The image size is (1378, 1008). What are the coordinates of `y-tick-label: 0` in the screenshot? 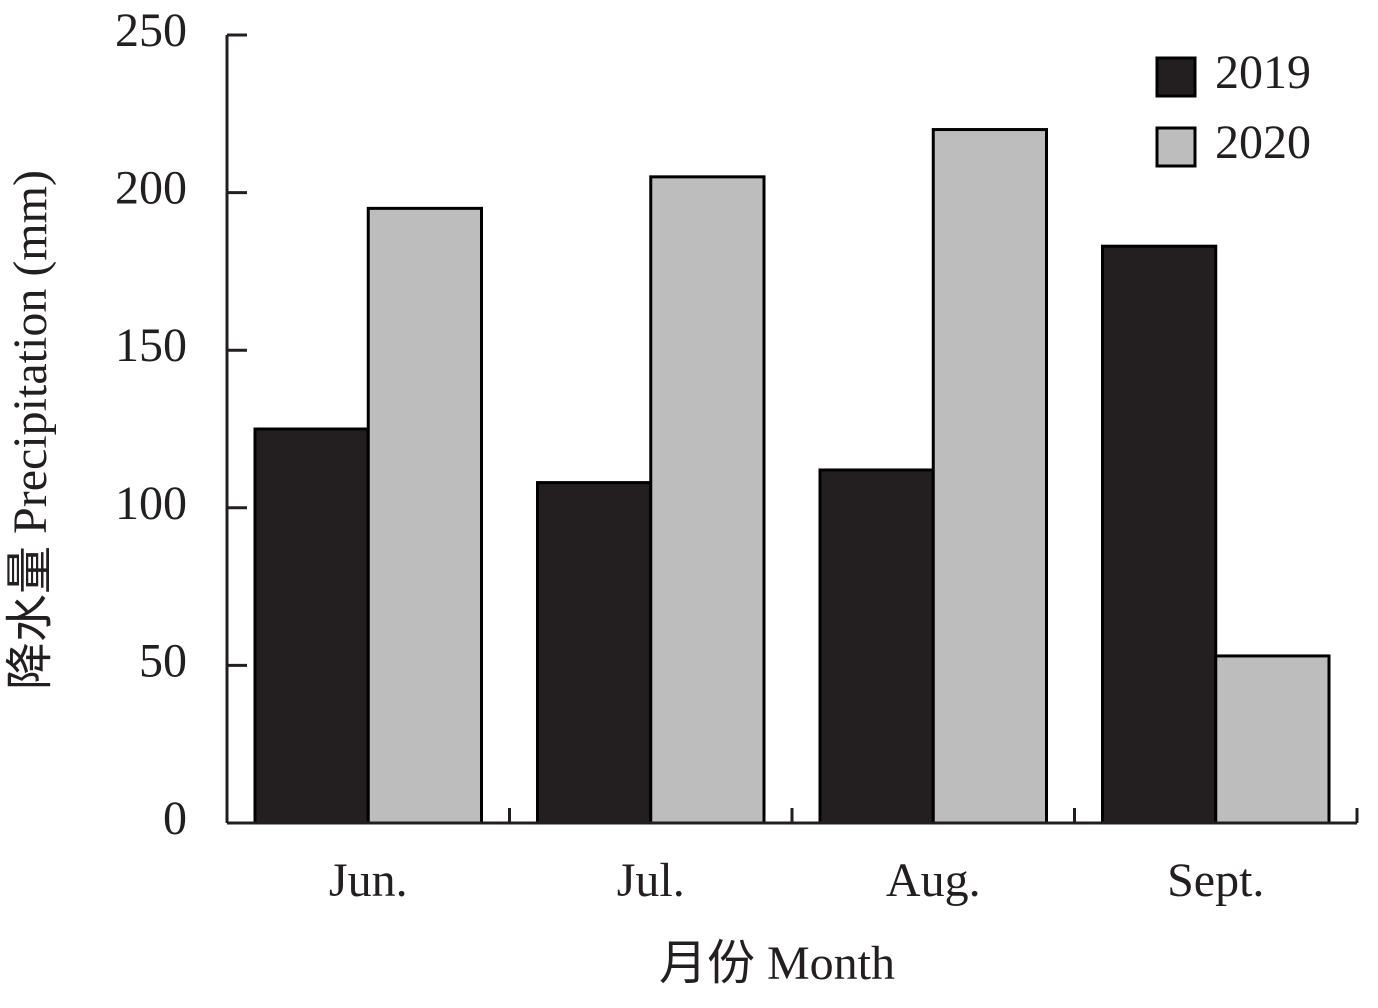 It's located at (175, 818).